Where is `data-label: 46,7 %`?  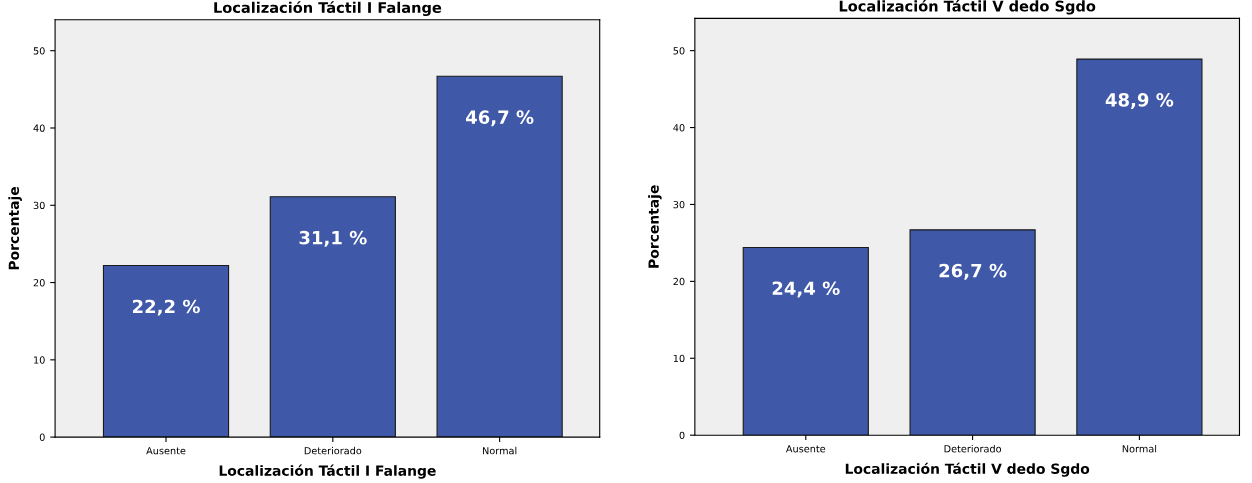
data-label: 46,7 % is located at coordinates (499, 118).